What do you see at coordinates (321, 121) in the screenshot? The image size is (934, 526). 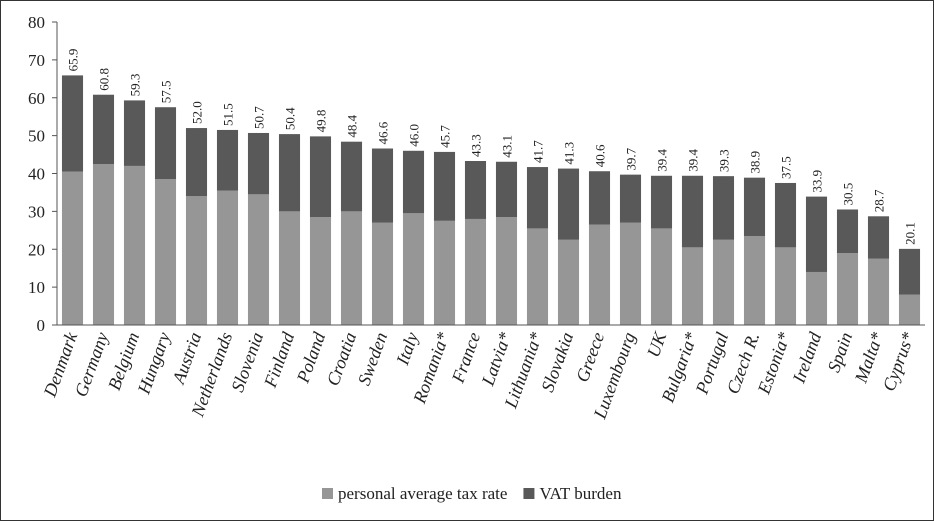 I see `data-label: 49.8` at bounding box center [321, 121].